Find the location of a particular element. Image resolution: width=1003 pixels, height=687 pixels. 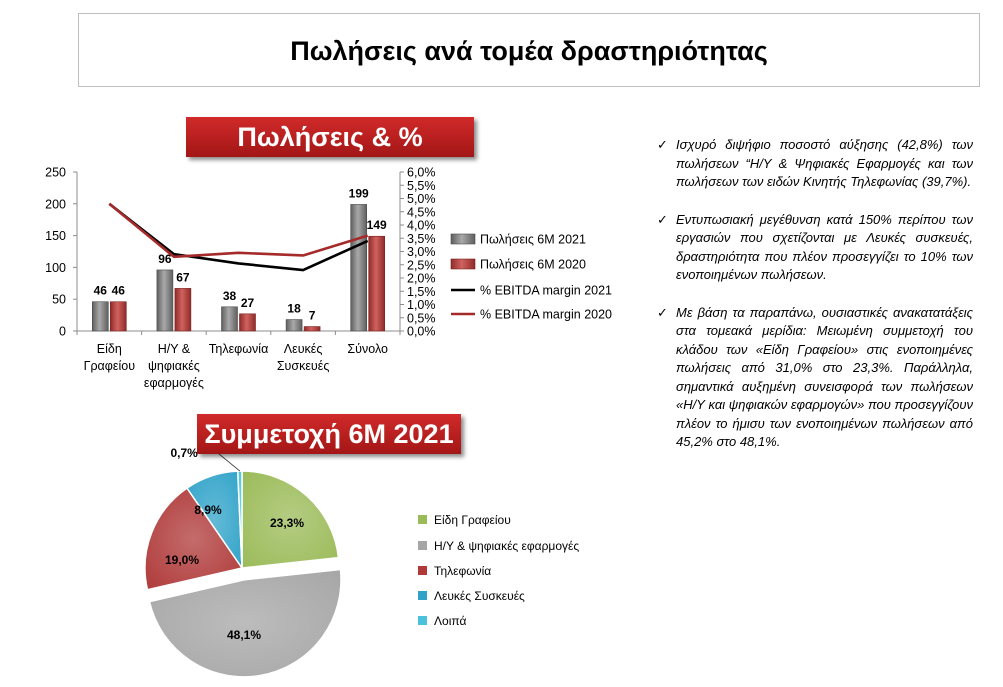

title-box: Πωλήσεις ανά τομέα δραστηριότητας is located at coordinates (529, 50).